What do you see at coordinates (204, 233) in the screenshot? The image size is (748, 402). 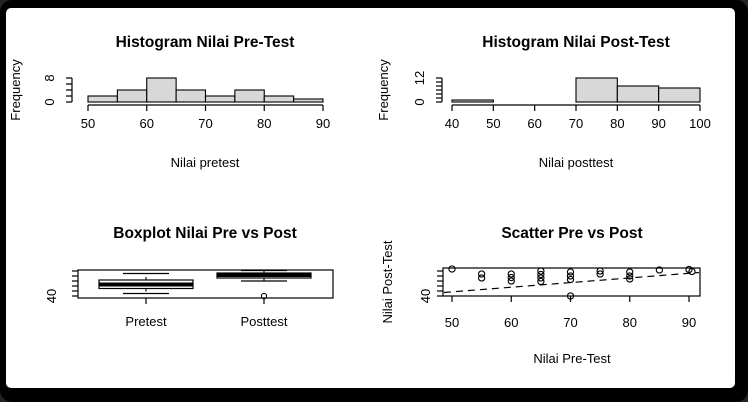 I see `boxplot-title: Boxplot Nilai Pre vs Post` at bounding box center [204, 233].